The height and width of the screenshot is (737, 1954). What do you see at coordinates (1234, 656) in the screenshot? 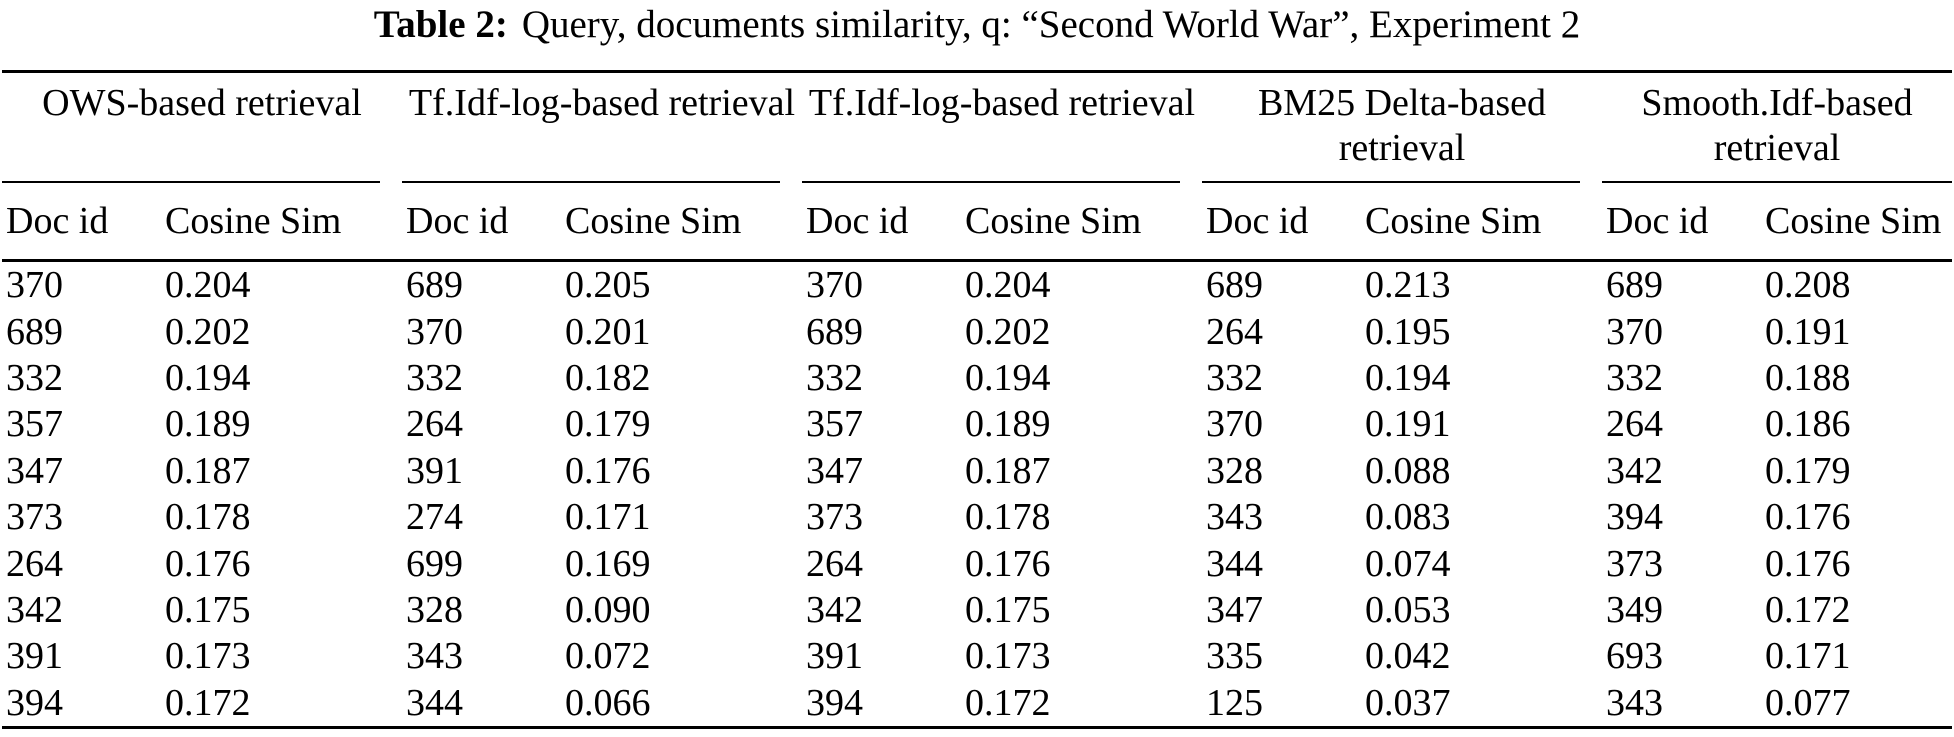
I see `doc-id-cell: 335` at bounding box center [1234, 656].